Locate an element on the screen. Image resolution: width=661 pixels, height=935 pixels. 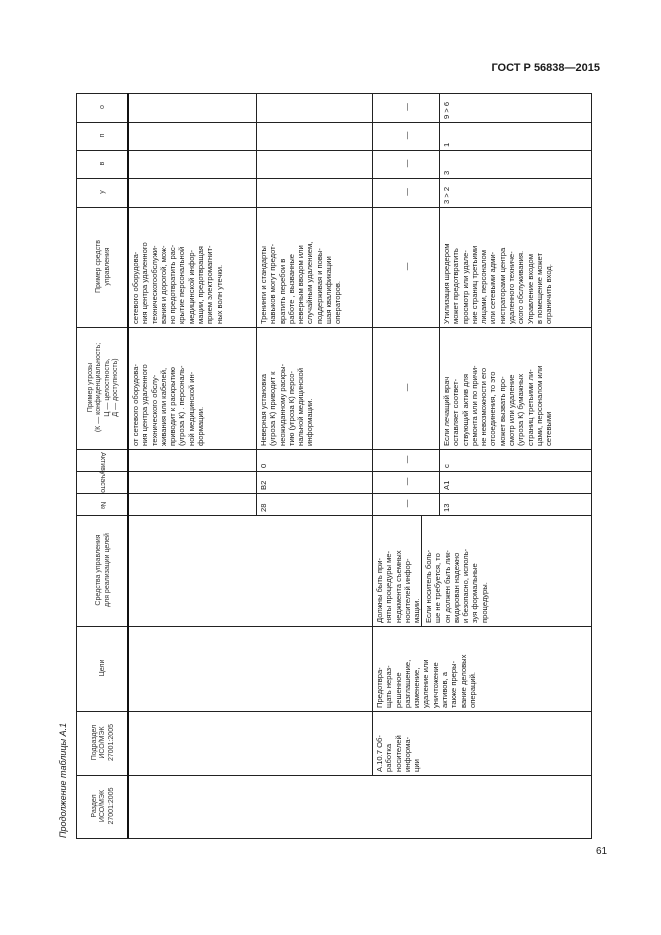
header-celi-text: Цели is located at coordinates (103, 668).